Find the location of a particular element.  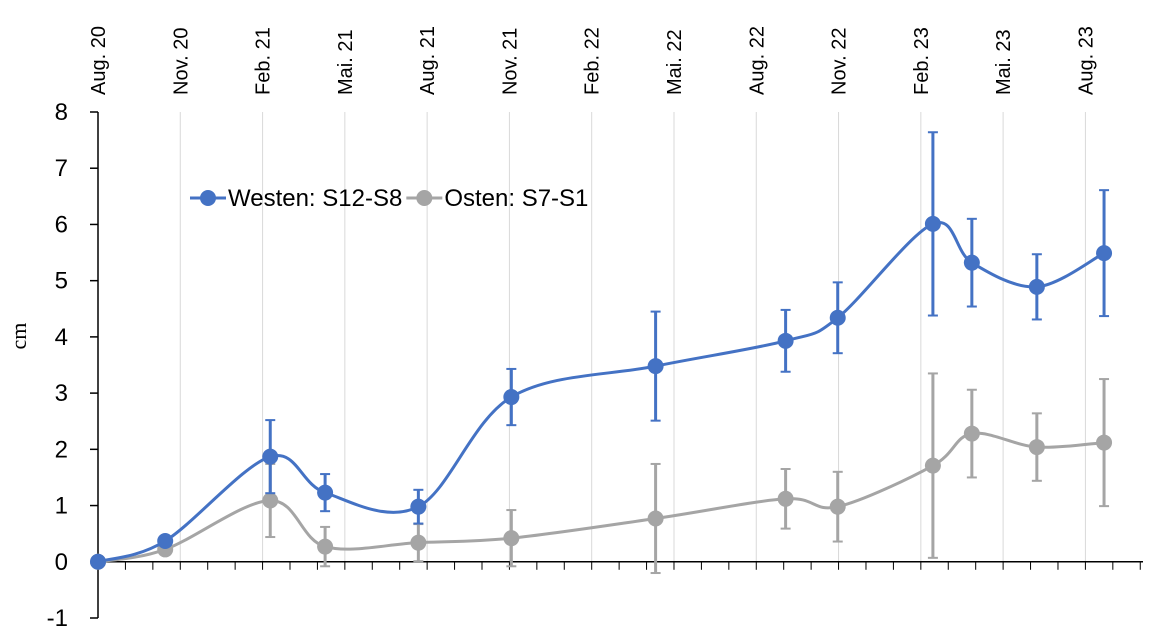

y-tick-label: 6 is located at coordinates (61, 224).